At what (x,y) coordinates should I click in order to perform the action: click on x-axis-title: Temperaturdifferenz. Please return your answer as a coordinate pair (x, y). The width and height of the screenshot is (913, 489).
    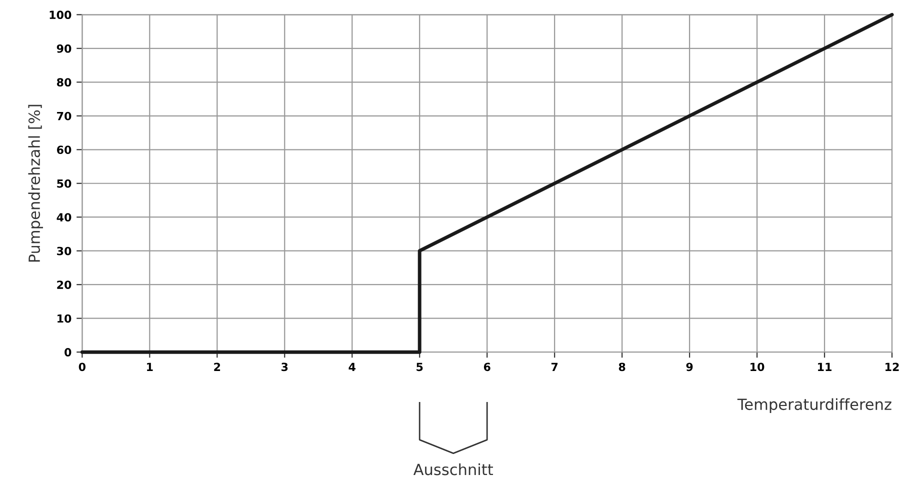
    Looking at the image, I should click on (814, 406).